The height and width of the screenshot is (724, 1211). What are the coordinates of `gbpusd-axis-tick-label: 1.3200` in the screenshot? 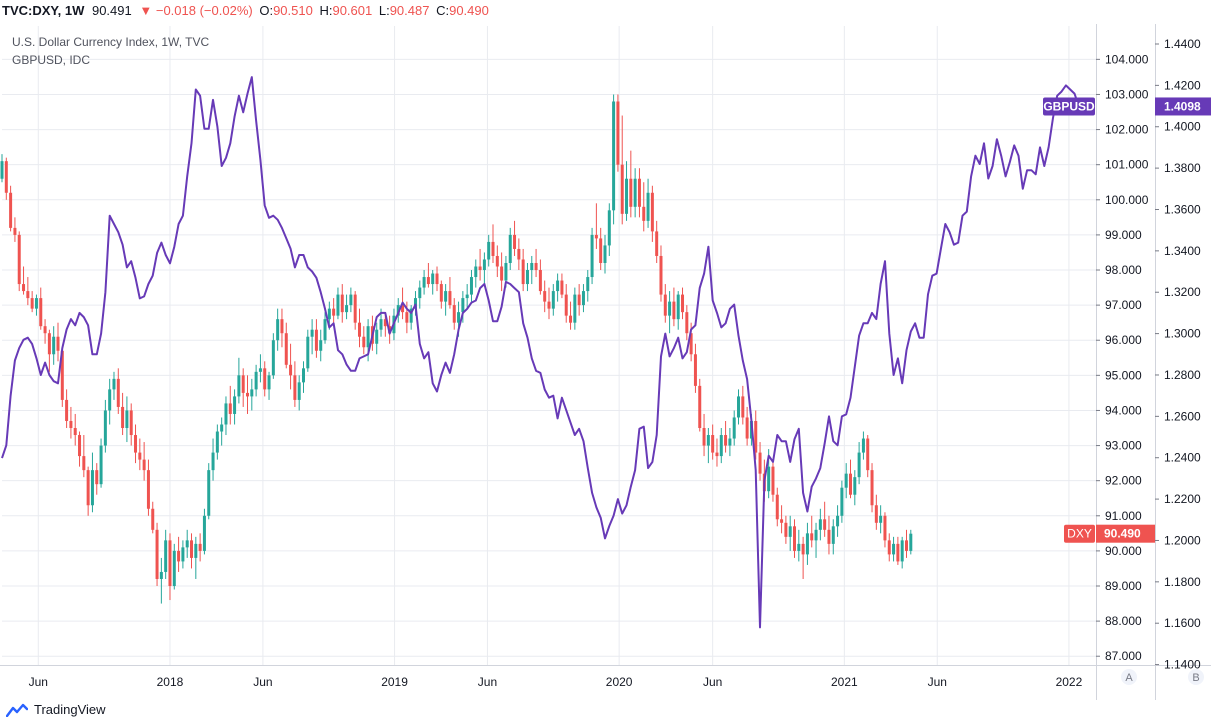 It's located at (1182, 292).